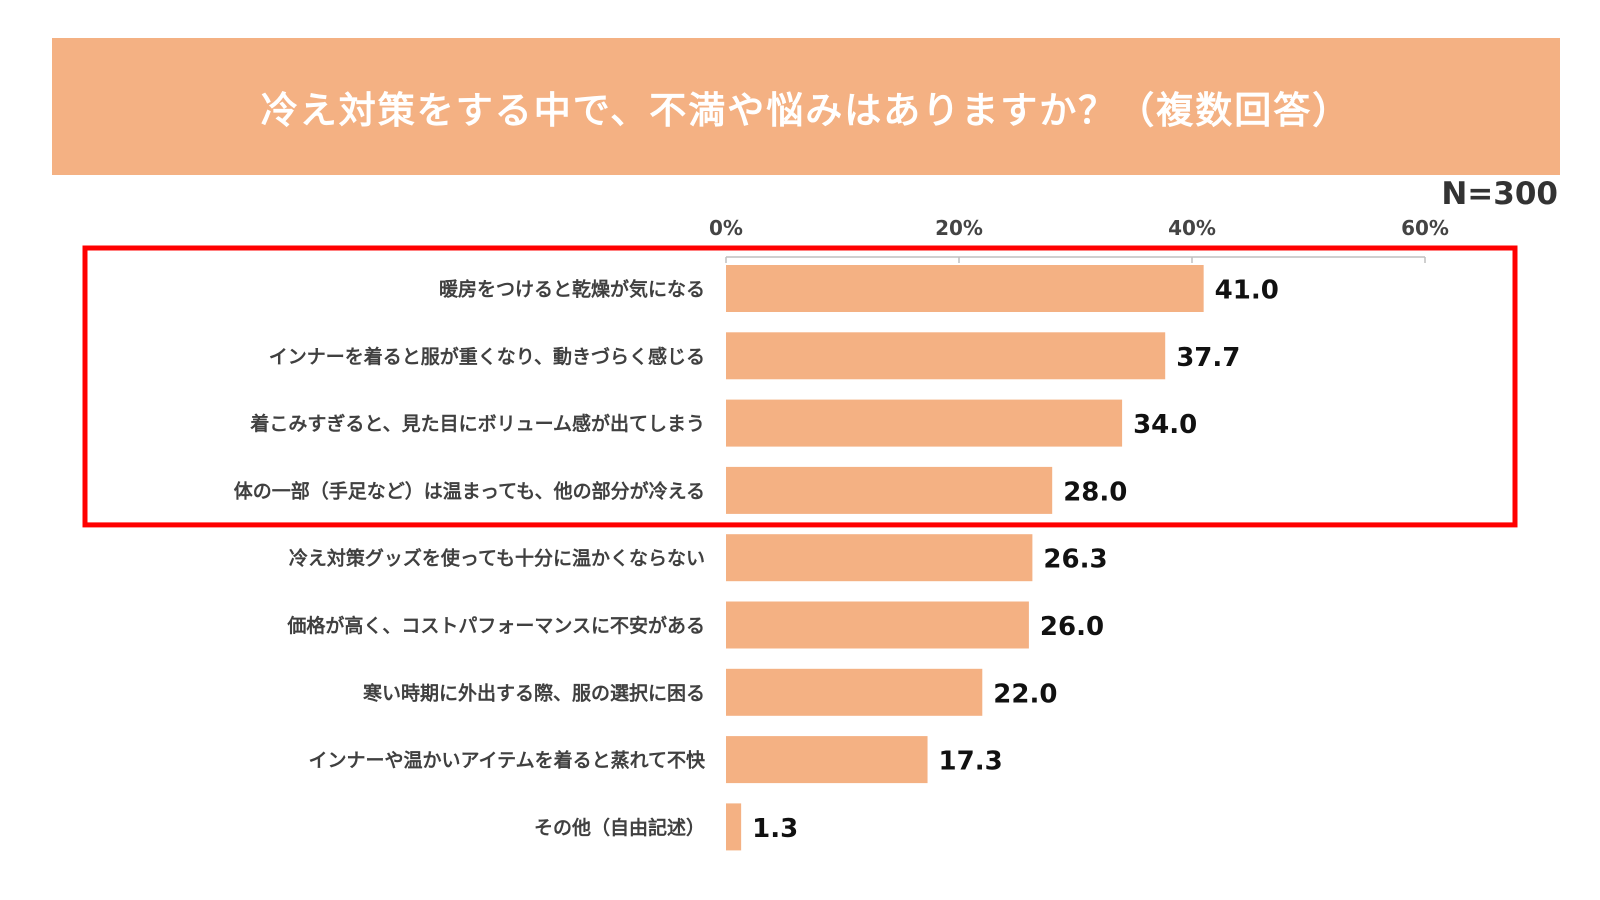  Describe the element at coordinates (1208, 358) in the screenshot. I see `data-label: 37.7` at that location.